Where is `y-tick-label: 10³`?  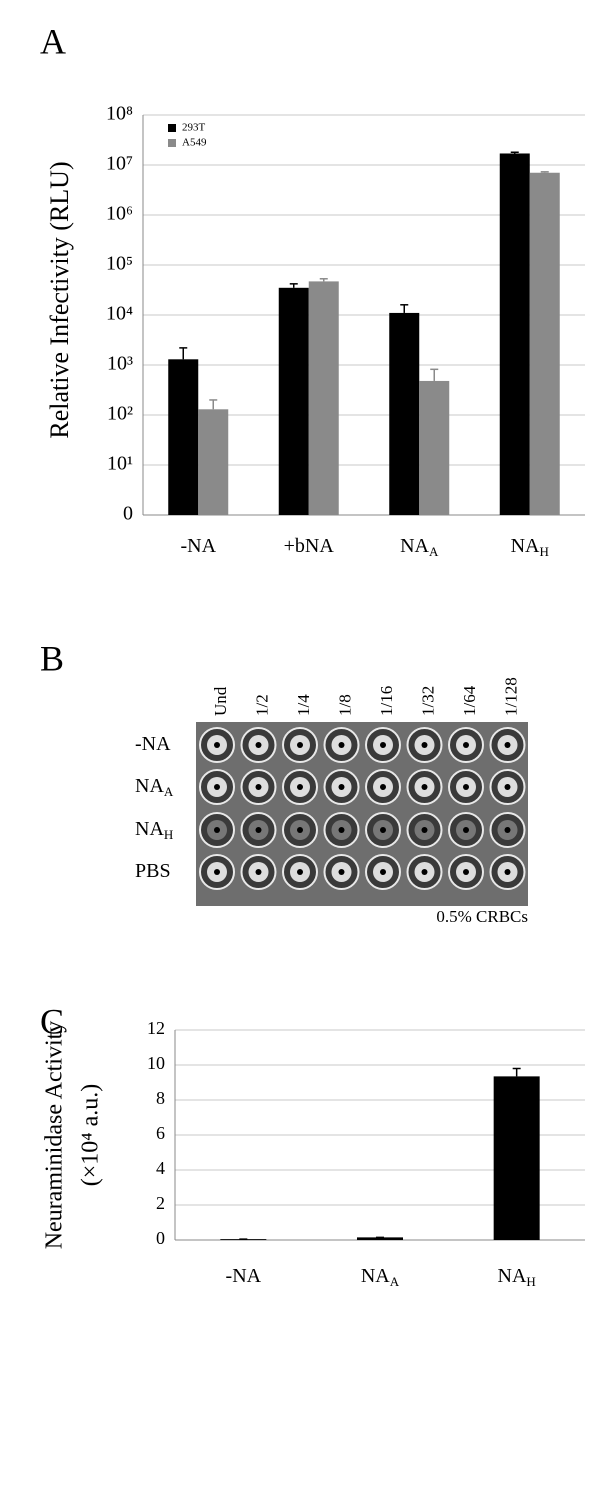 y-tick-label: 10³ is located at coordinates (120, 364).